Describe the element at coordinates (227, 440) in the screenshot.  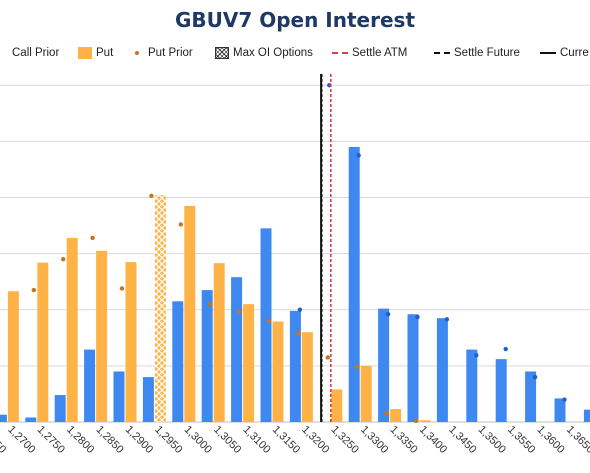
I see `x-tick-label: 1,3050` at that location.